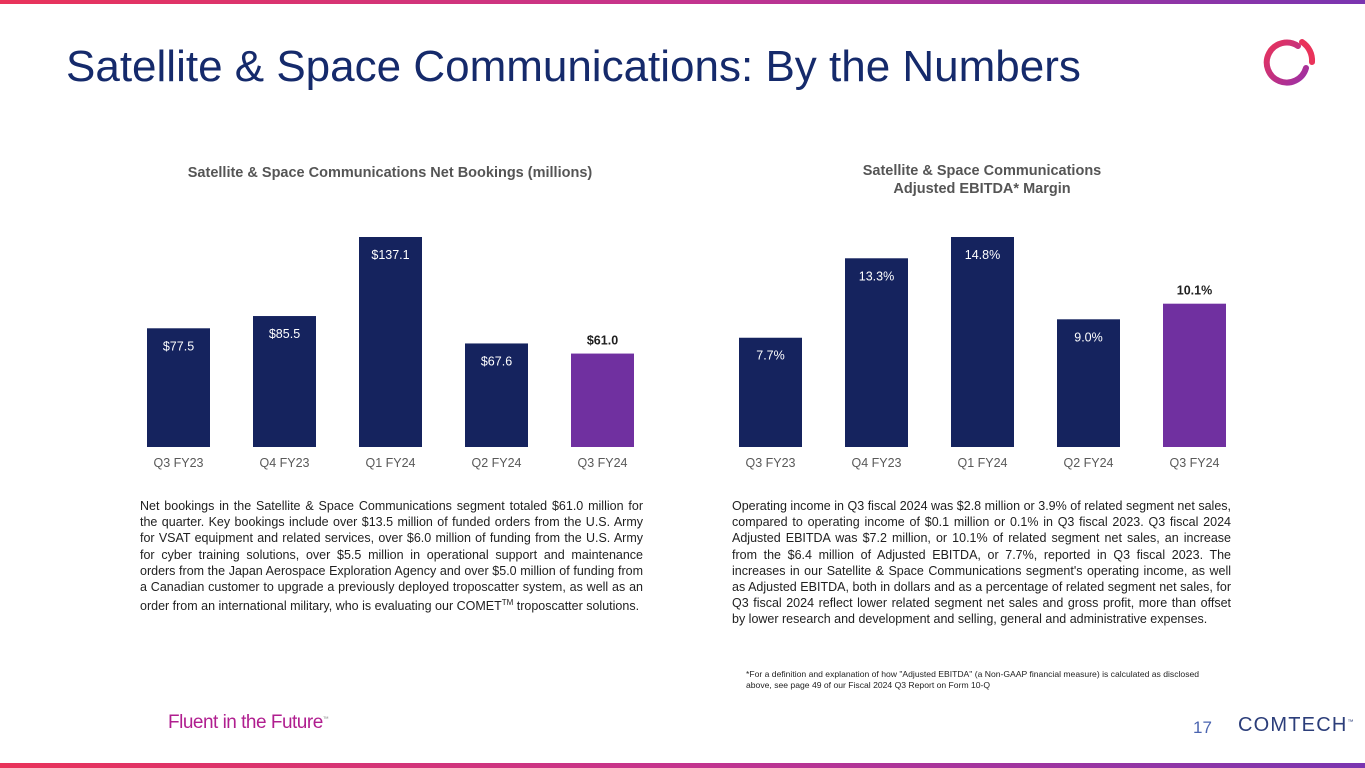  Describe the element at coordinates (982, 171) in the screenshot. I see `ebitda-chart-title-line1: Satellite & Space Communications` at that location.